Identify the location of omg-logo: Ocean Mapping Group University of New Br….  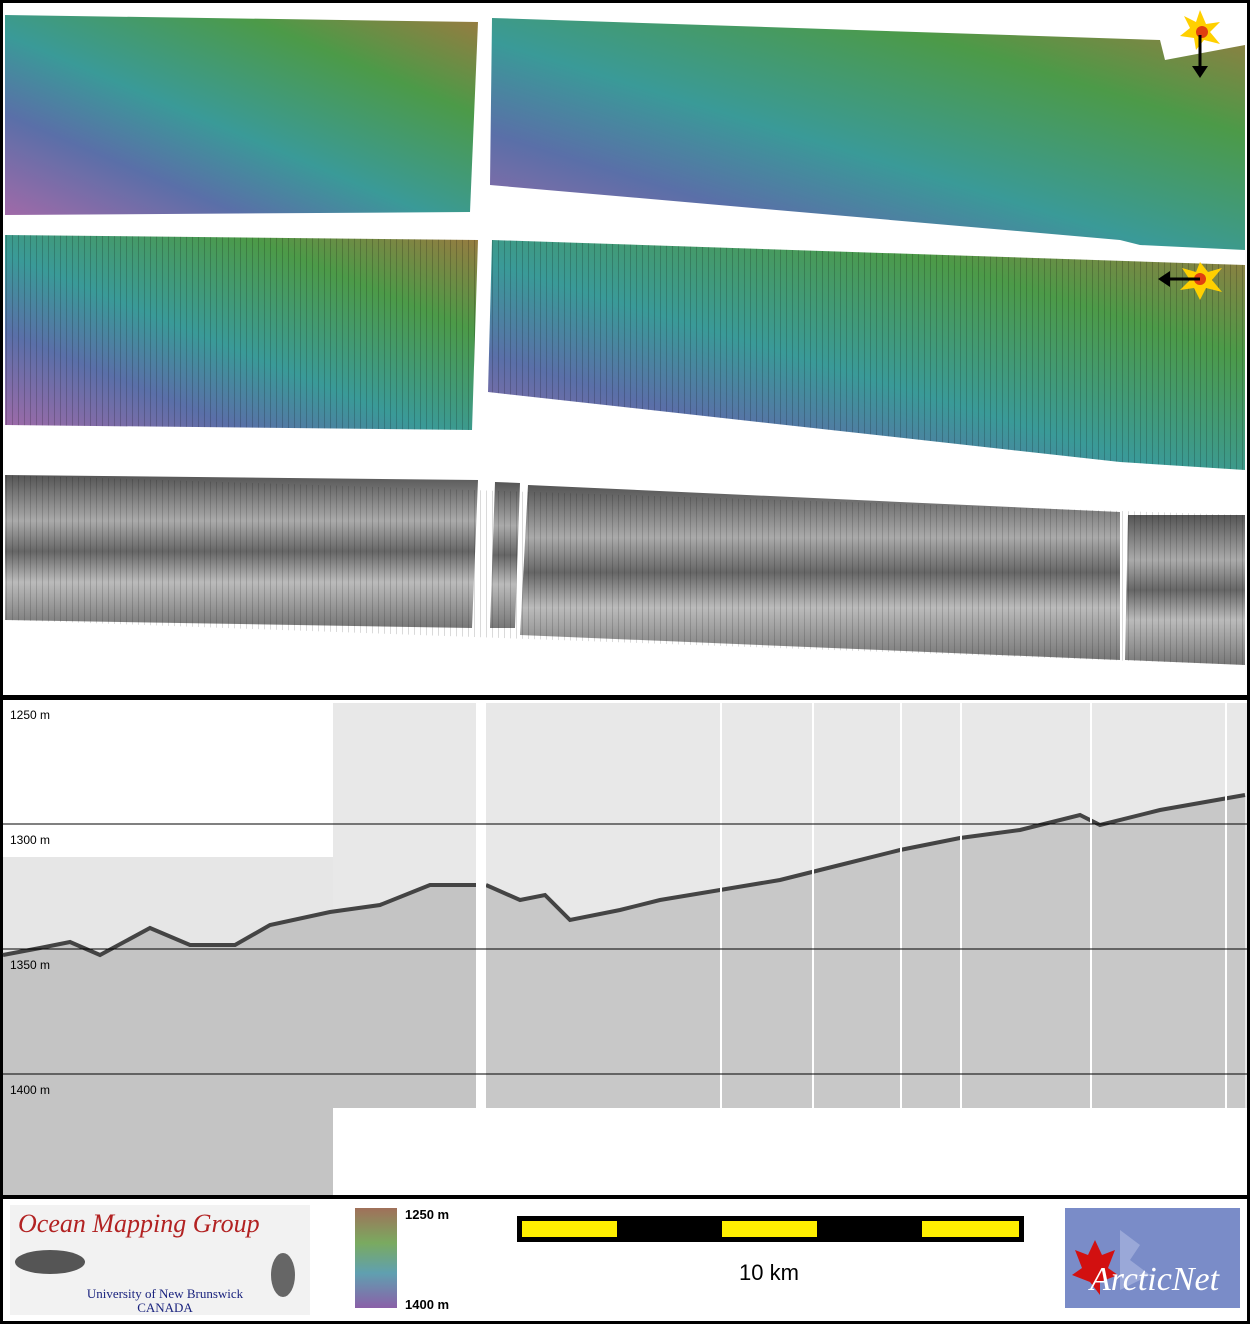
(160, 1260).